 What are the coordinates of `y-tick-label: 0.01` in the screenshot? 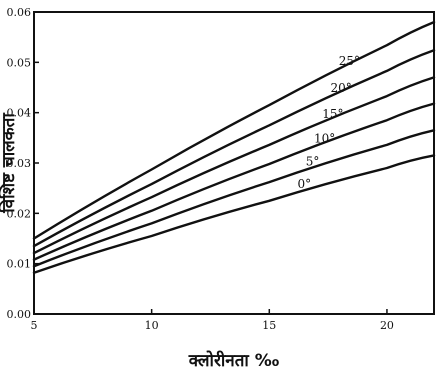 It's located at (19, 264).